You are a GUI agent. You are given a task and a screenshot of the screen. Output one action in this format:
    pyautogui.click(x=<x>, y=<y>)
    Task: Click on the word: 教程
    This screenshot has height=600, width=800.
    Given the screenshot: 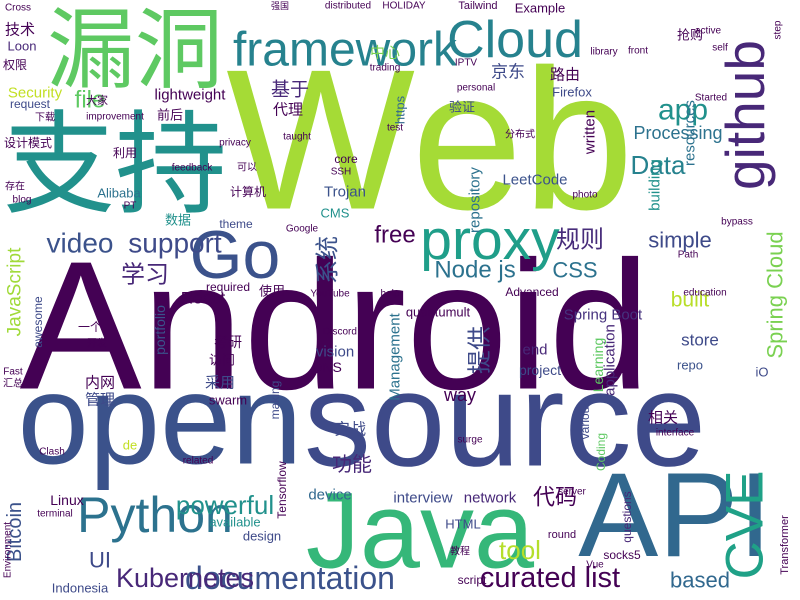 What is the action you would take?
    pyautogui.click(x=460, y=551)
    